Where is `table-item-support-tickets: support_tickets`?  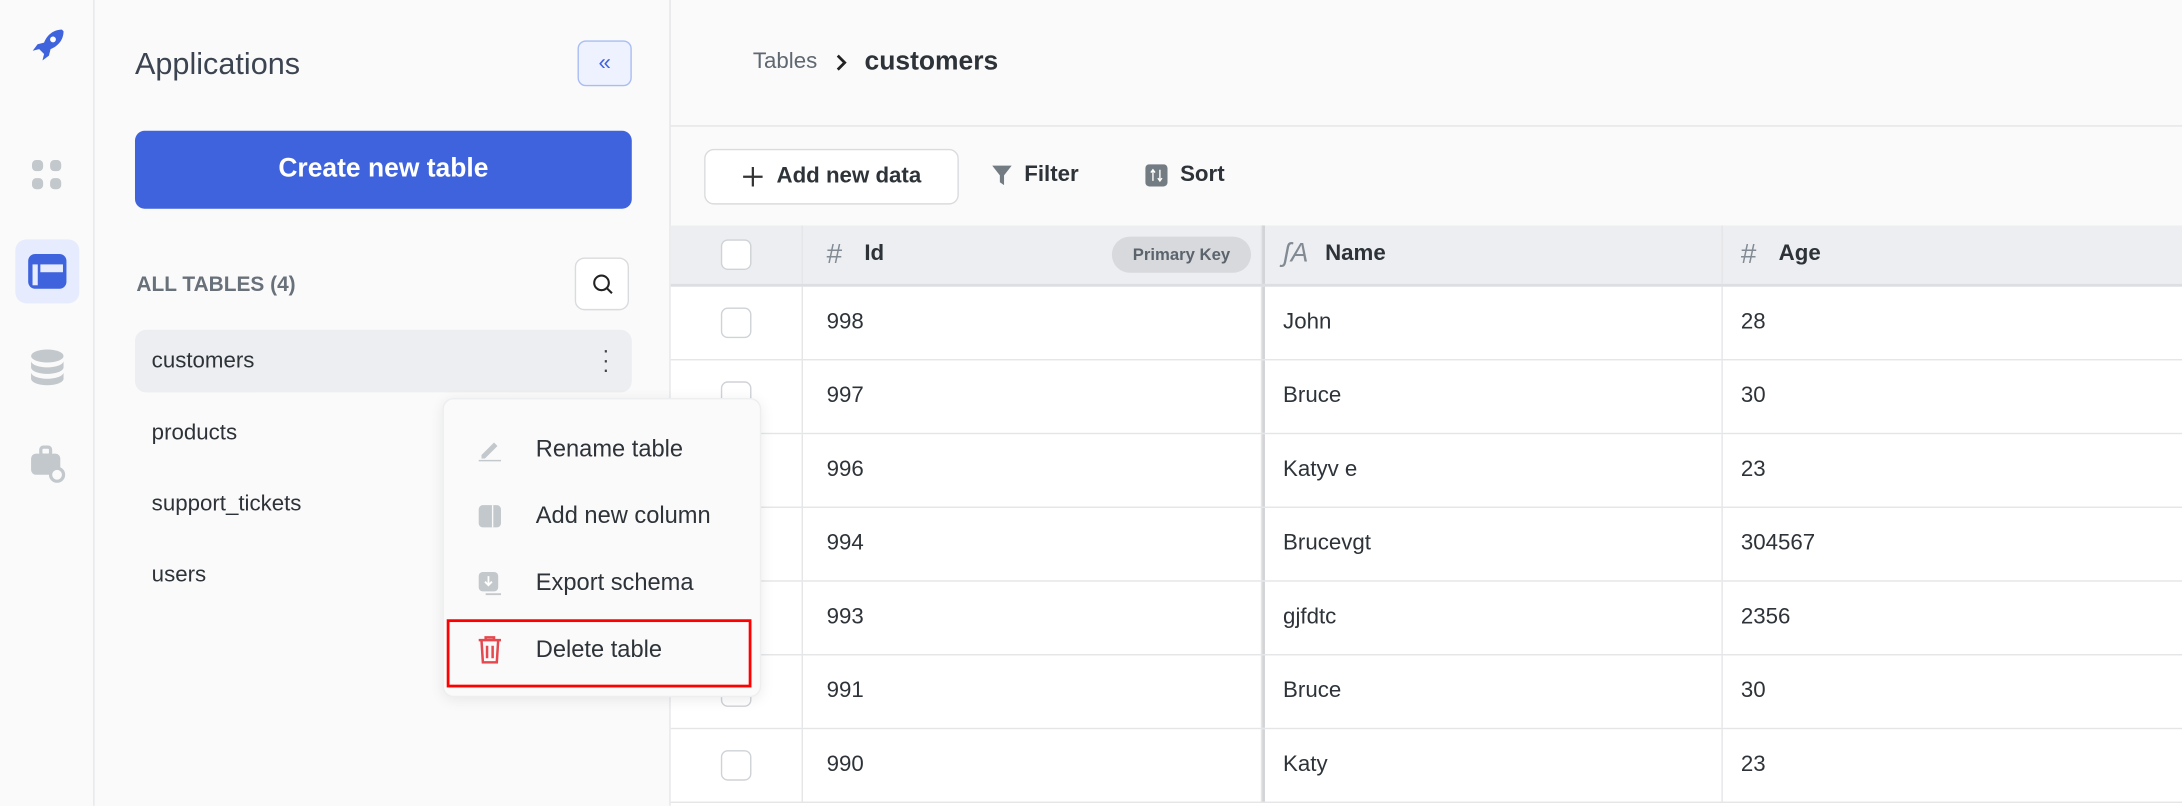
table-item-support-tickets: support_tickets is located at coordinates (383, 504).